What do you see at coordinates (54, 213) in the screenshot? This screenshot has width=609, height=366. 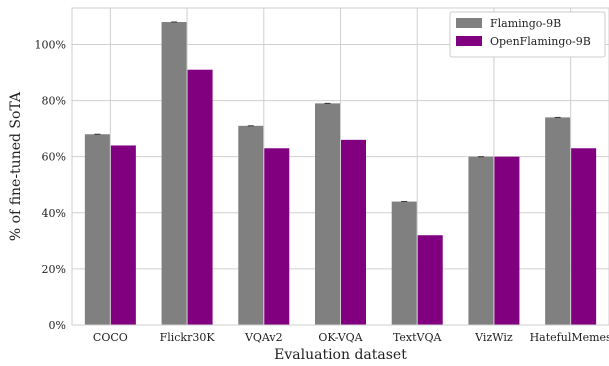 I see `y-tick-label: 40%` at bounding box center [54, 213].